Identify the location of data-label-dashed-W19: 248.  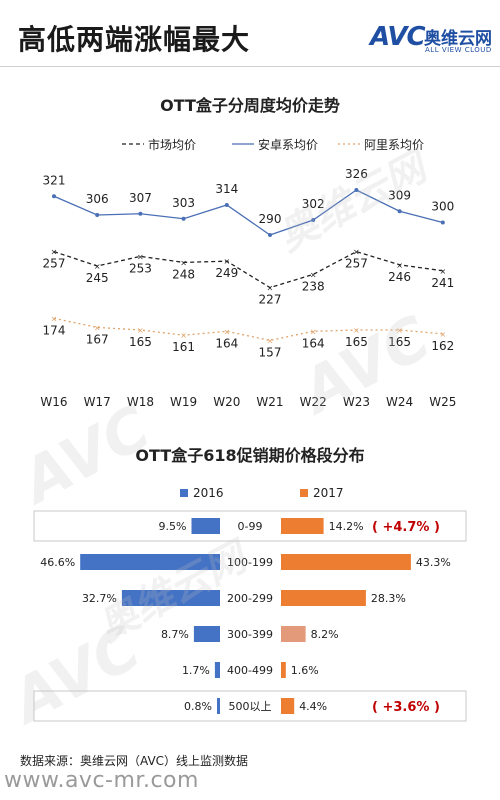
(183, 274).